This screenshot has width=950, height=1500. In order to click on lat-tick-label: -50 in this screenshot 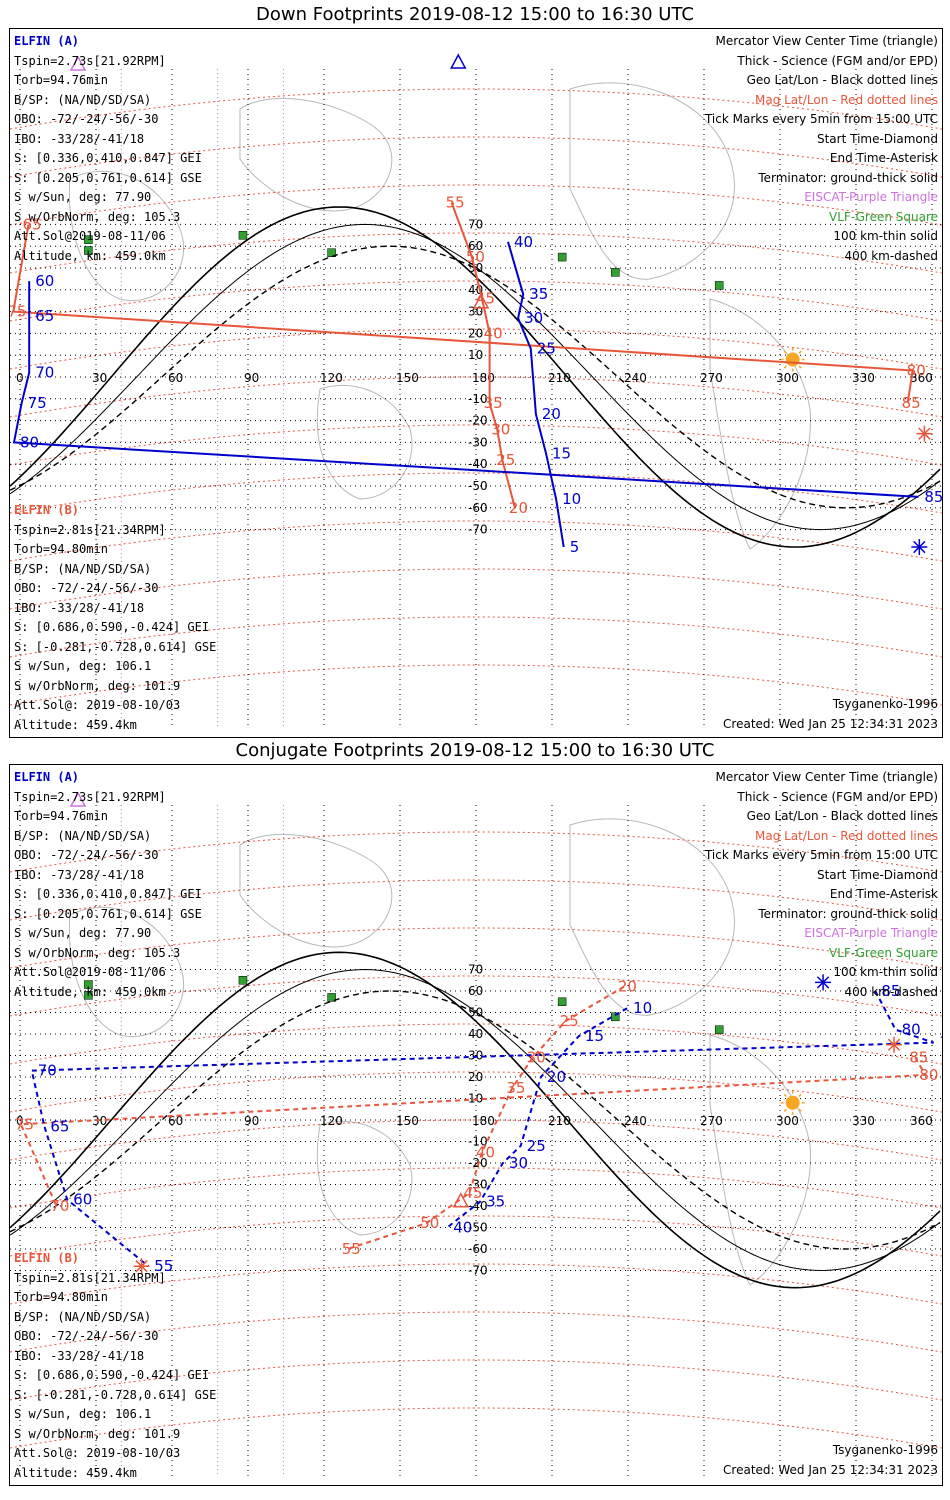, I will do `click(478, 1228)`.